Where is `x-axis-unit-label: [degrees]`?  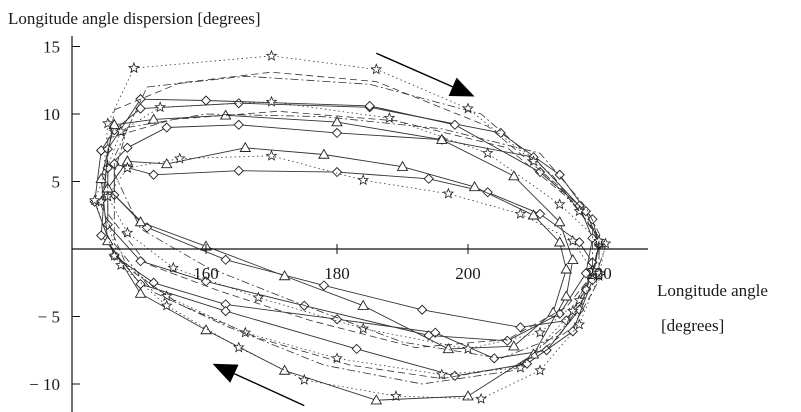 x-axis-unit-label: [degrees] is located at coordinates (692, 325).